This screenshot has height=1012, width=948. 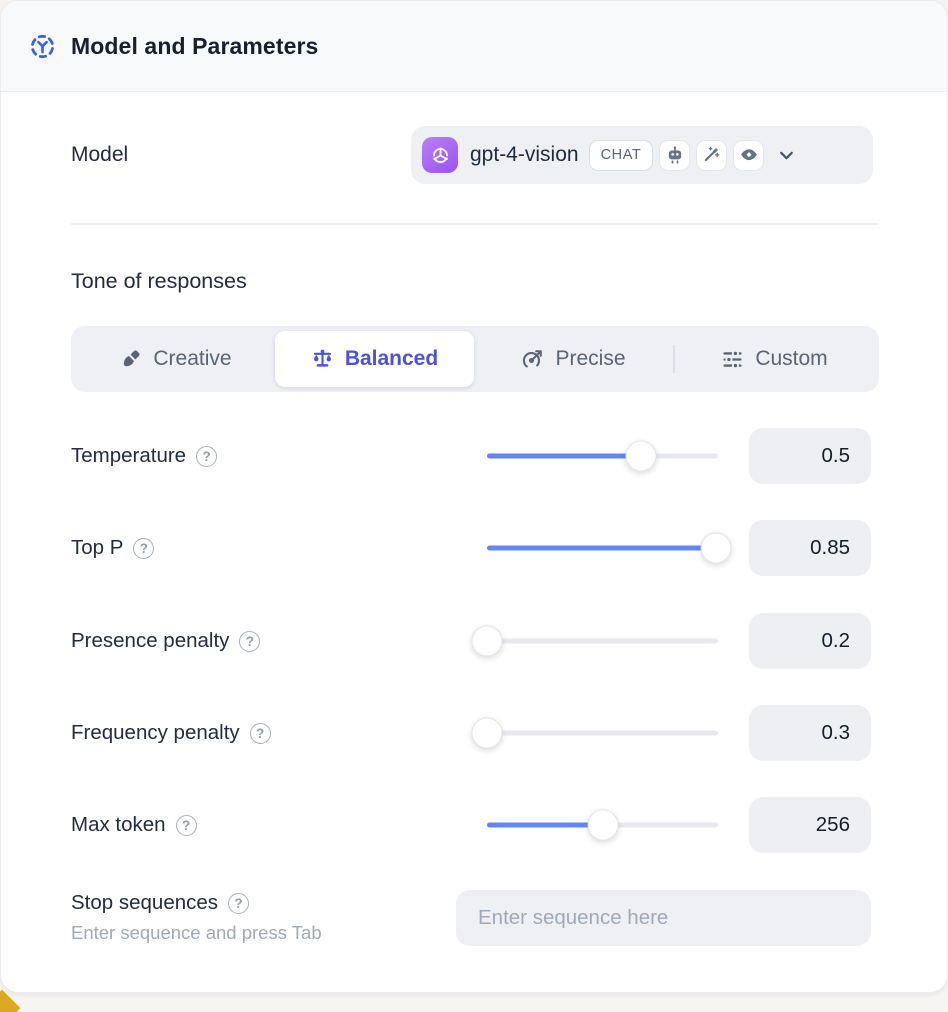 What do you see at coordinates (810, 825) in the screenshot?
I see `max-token-value: 256` at bounding box center [810, 825].